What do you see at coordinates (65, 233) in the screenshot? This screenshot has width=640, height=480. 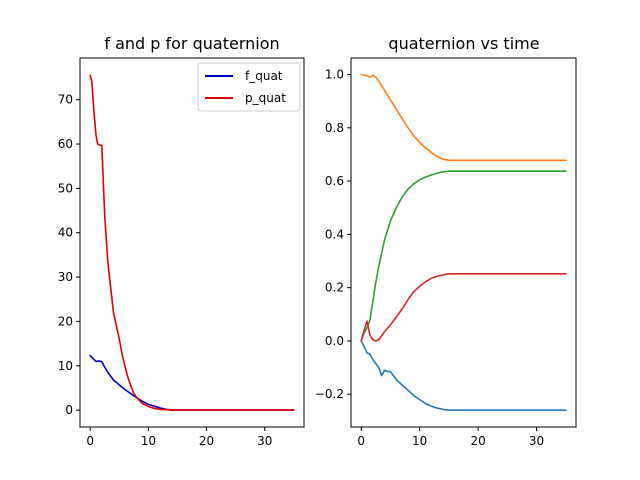 I see `y-tick-label: 40` at bounding box center [65, 233].